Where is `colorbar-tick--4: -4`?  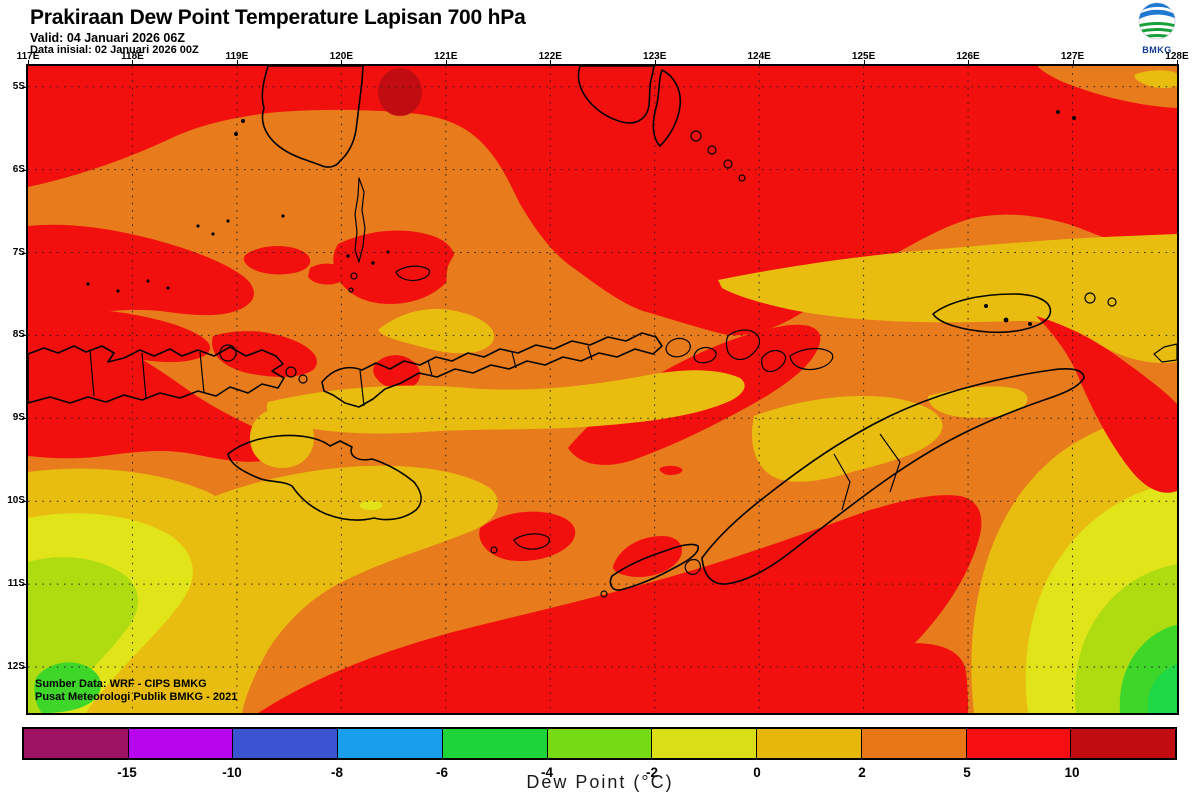
colorbar-tick--4: -4 is located at coordinates (547, 772).